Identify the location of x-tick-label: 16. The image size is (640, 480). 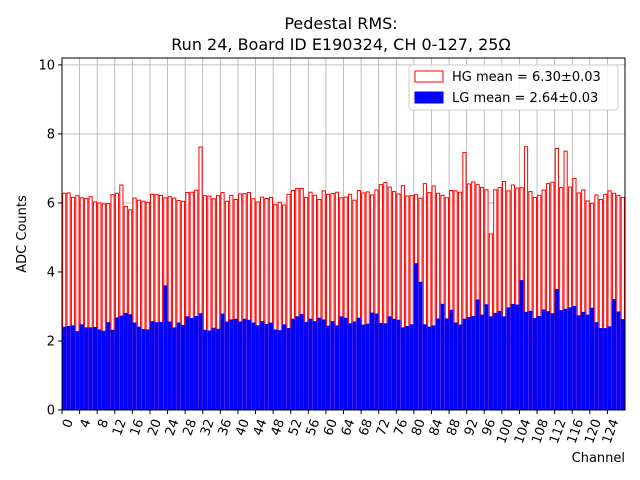
(138, 427).